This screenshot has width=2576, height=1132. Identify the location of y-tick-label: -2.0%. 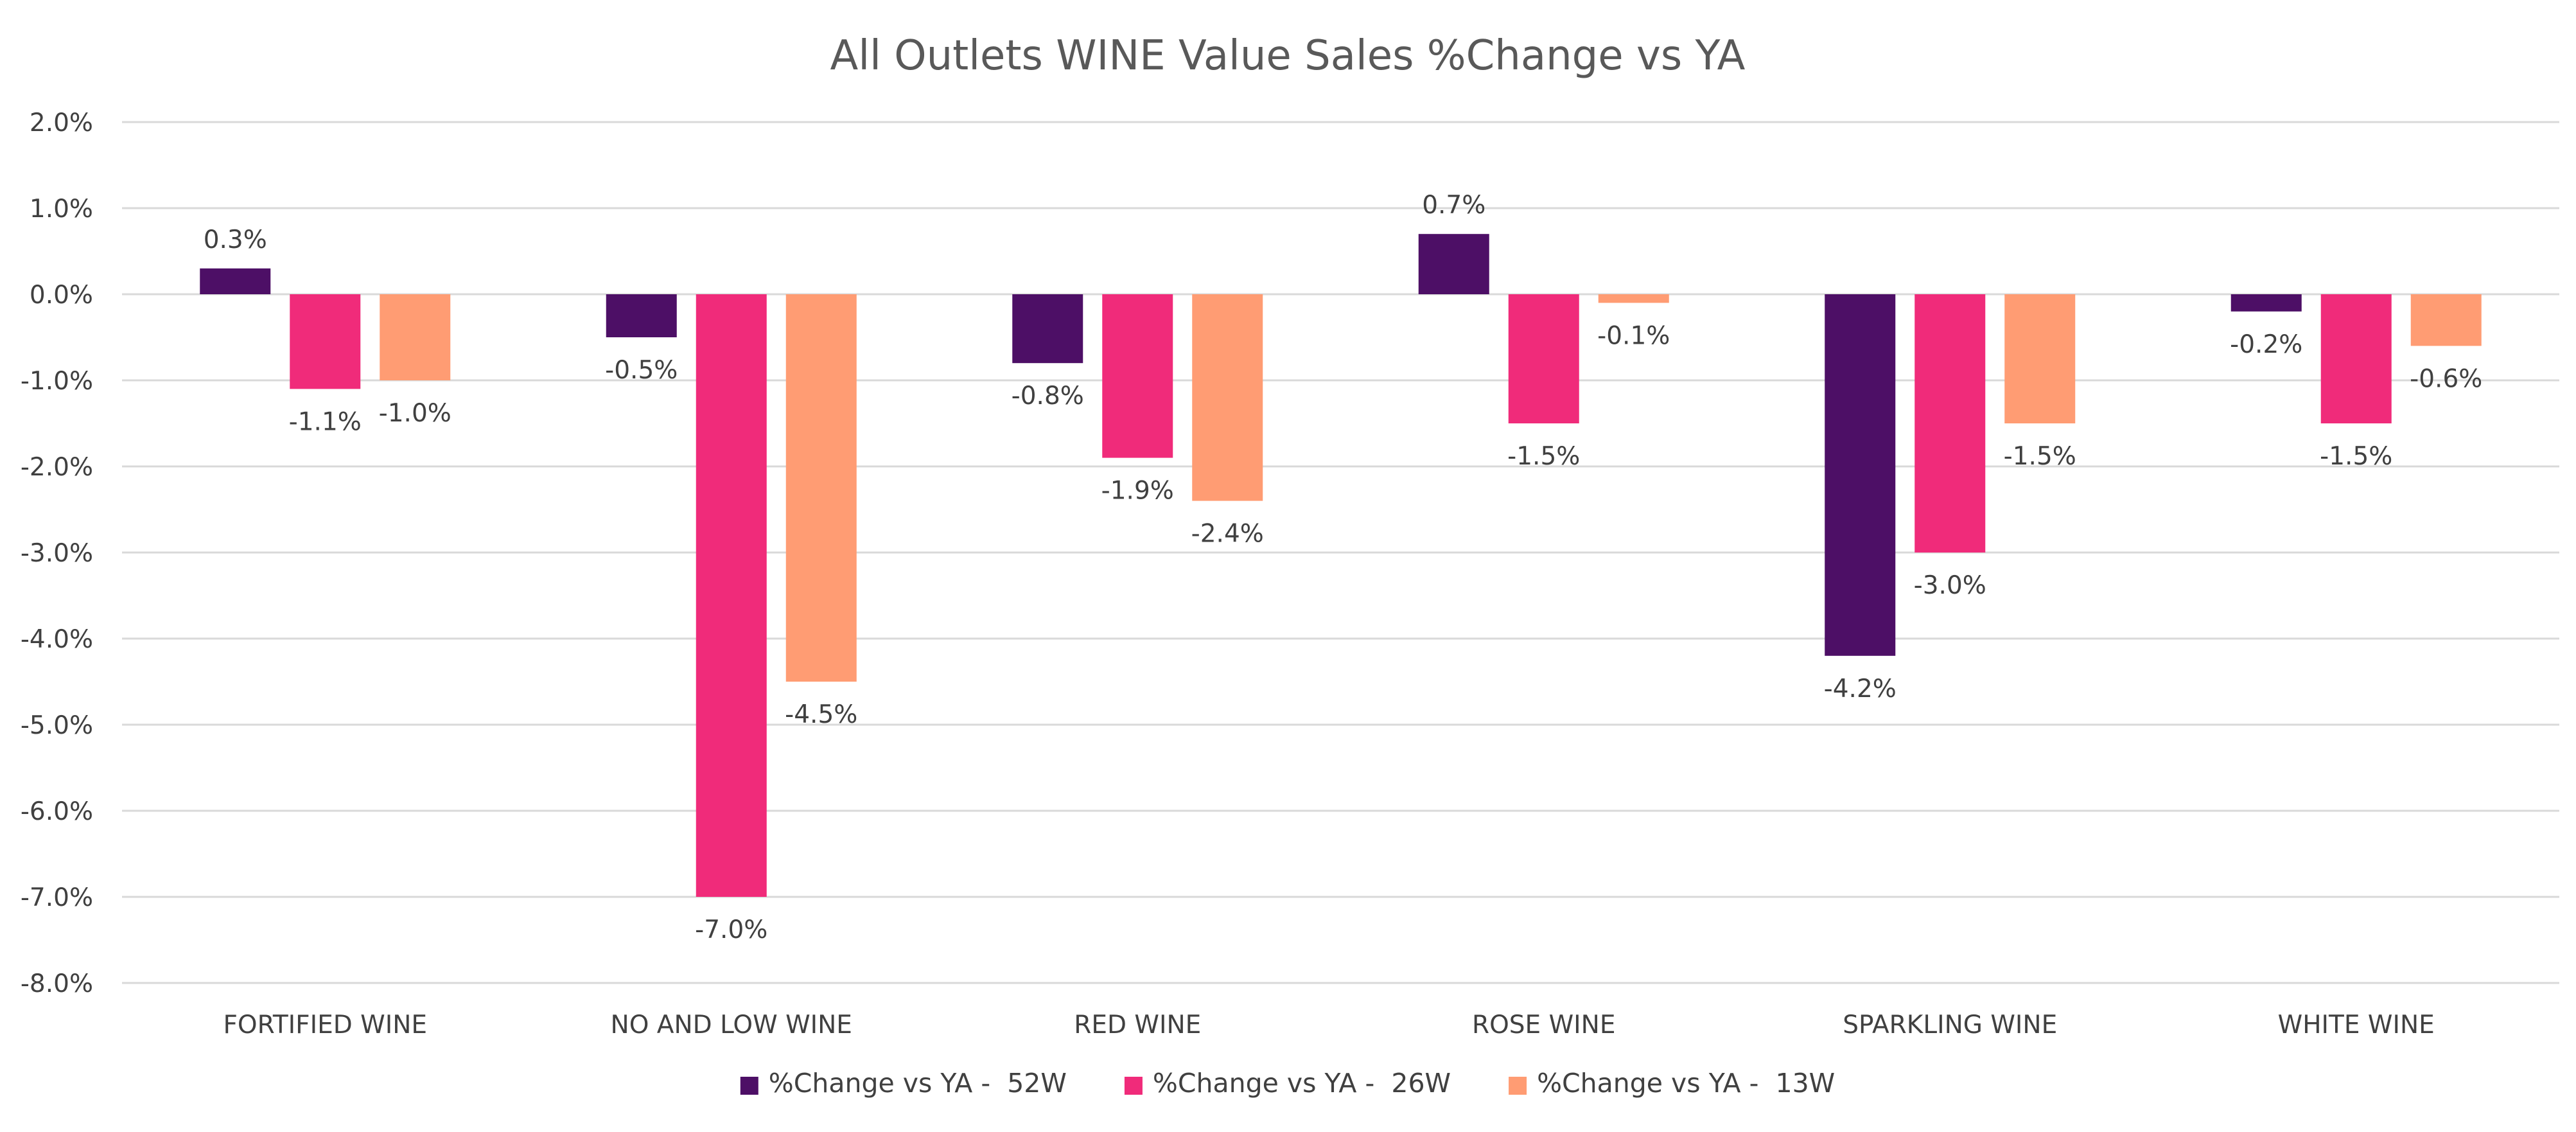
(57, 468).